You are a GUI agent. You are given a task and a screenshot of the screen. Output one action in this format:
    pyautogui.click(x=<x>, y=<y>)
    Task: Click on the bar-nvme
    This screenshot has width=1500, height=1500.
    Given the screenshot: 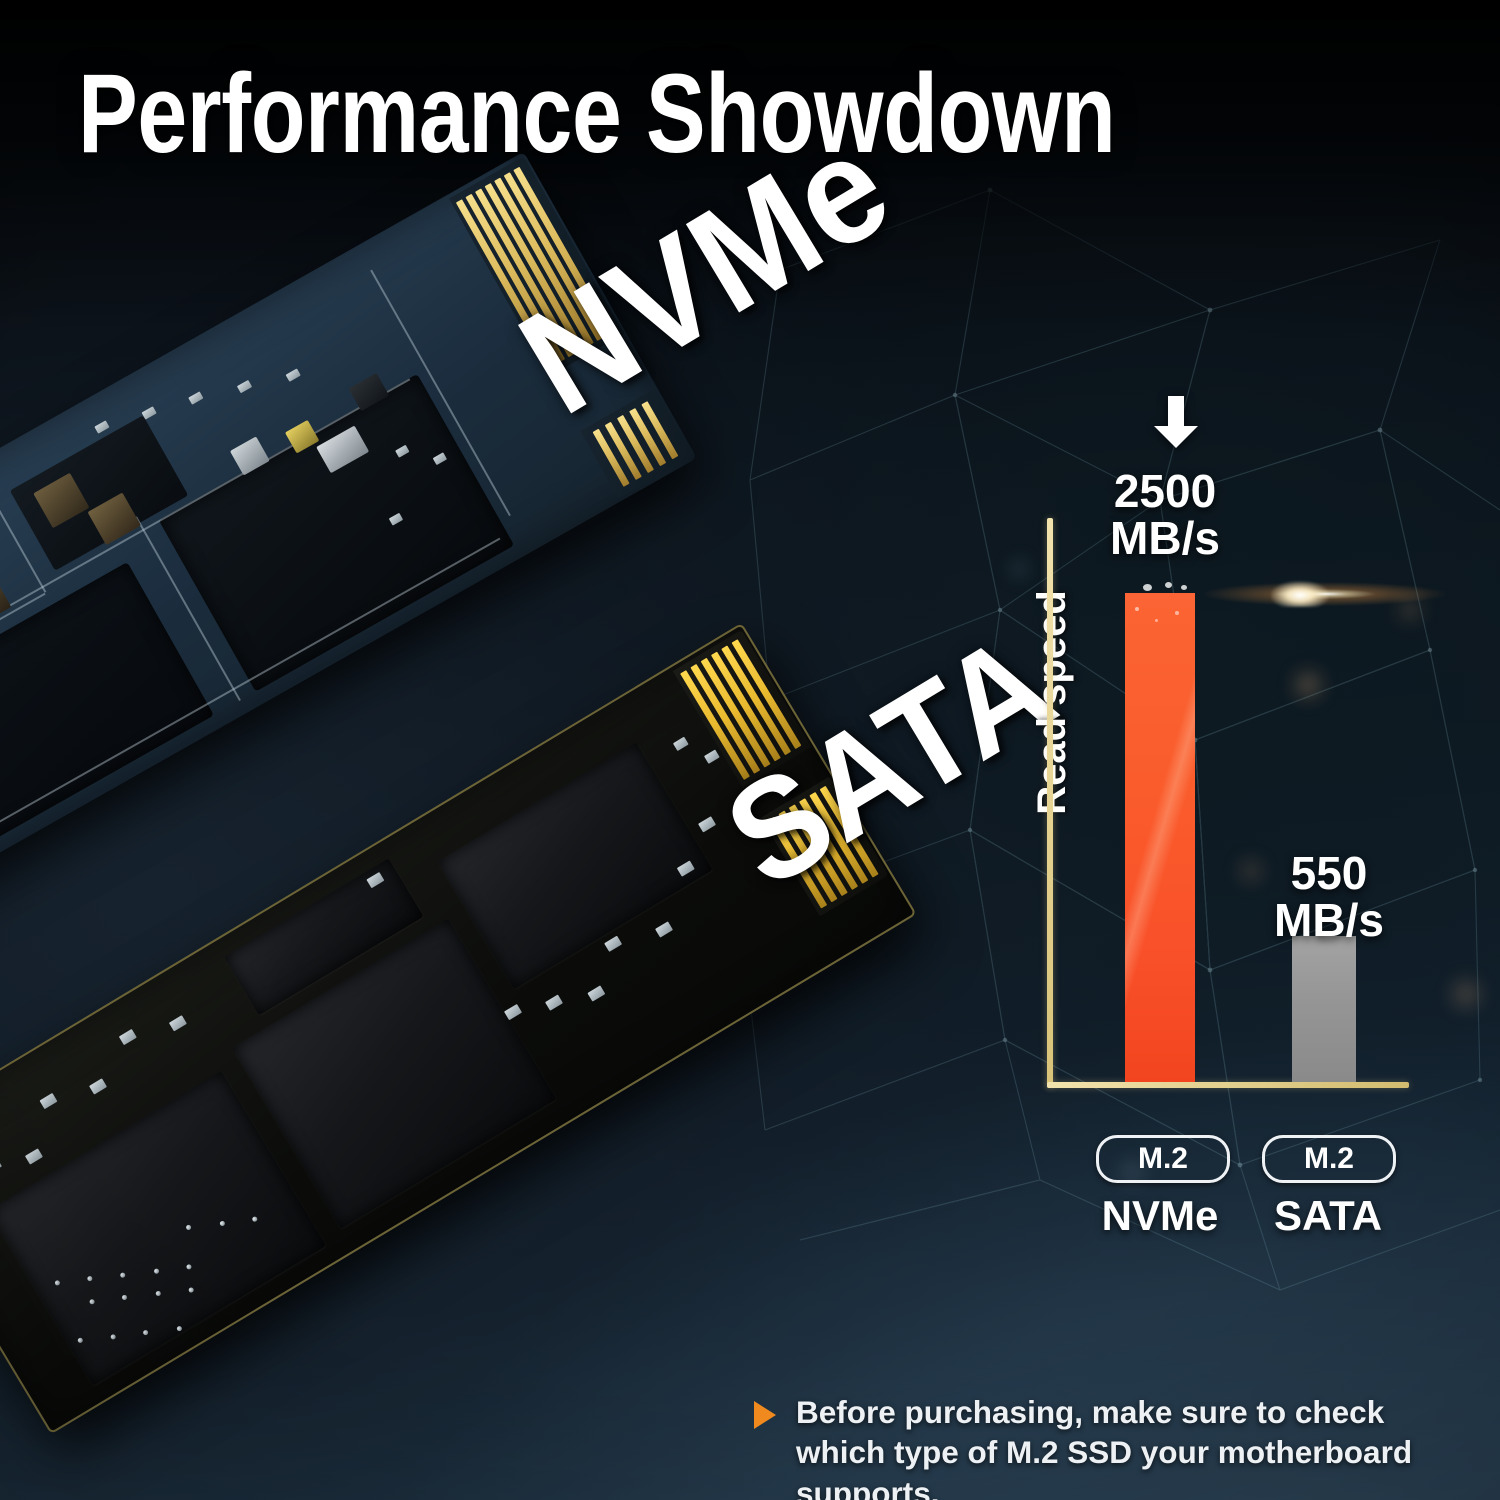 What is the action you would take?
    pyautogui.click(x=1310, y=829)
    